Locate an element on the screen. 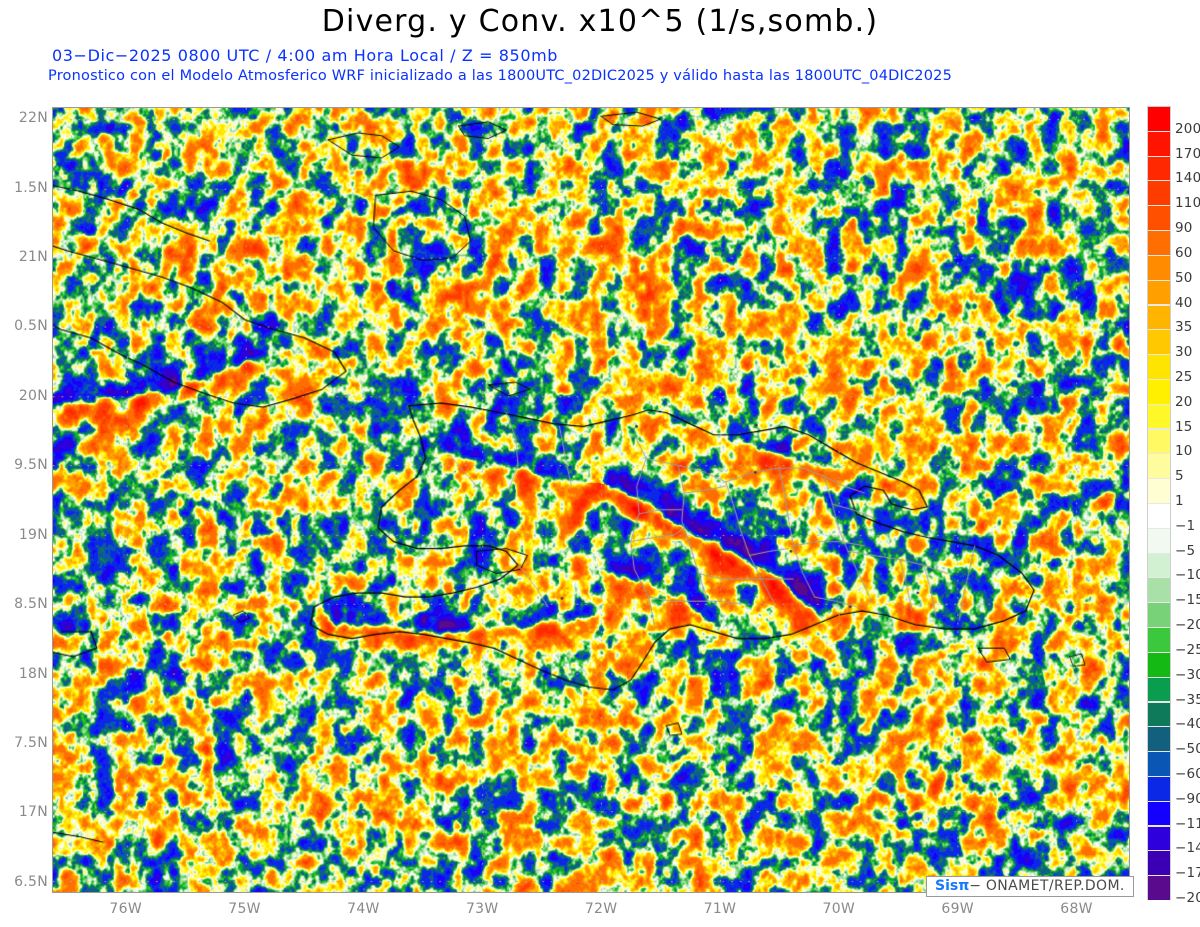 This screenshot has height=927, width=1200. logo-agency-text: ONAMET/REP.DOM. is located at coordinates (1055, 886).